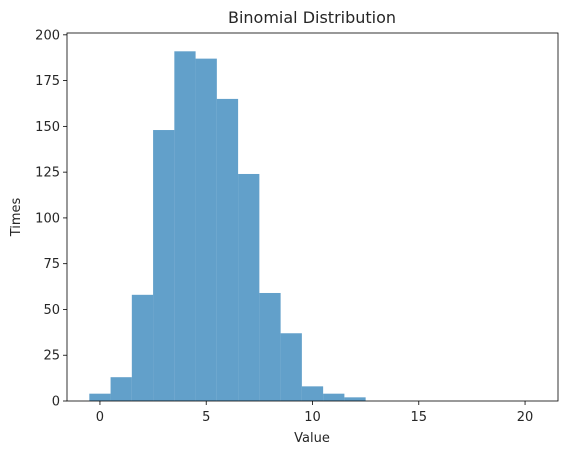  I want to click on x-tick-label: 15, so click(419, 417).